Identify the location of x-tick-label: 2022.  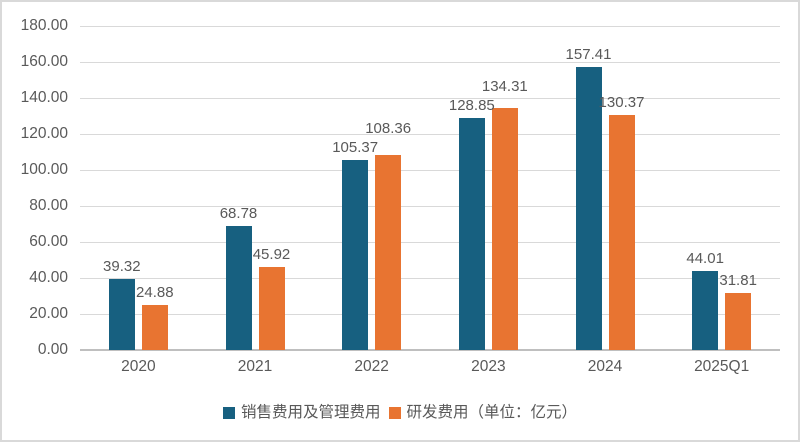
(371, 366).